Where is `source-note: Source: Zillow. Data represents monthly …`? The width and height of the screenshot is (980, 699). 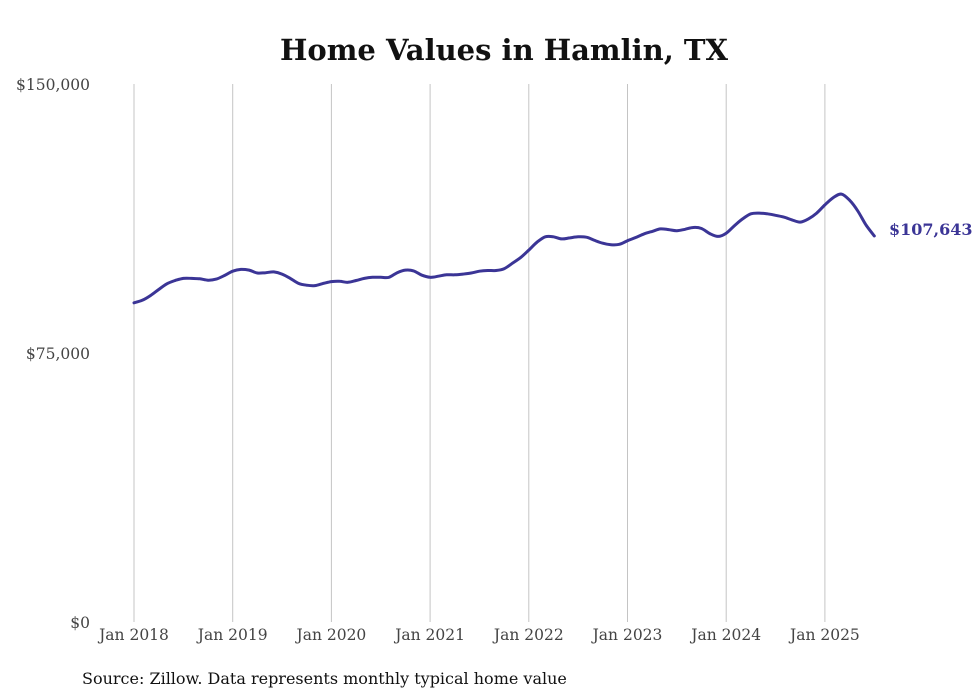
source-note: Source: Zillow. Data represents monthly … is located at coordinates (324, 678).